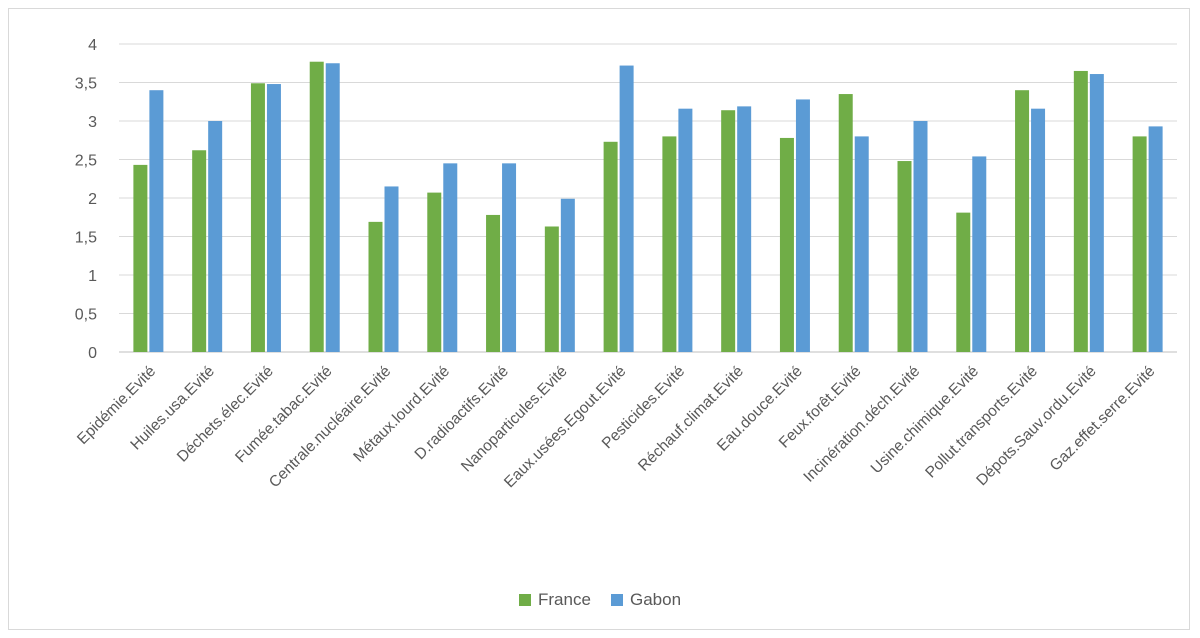 Image resolution: width=1200 pixels, height=638 pixels. Describe the element at coordinates (86, 315) in the screenshot. I see `y-tick-label: 0,5` at that location.